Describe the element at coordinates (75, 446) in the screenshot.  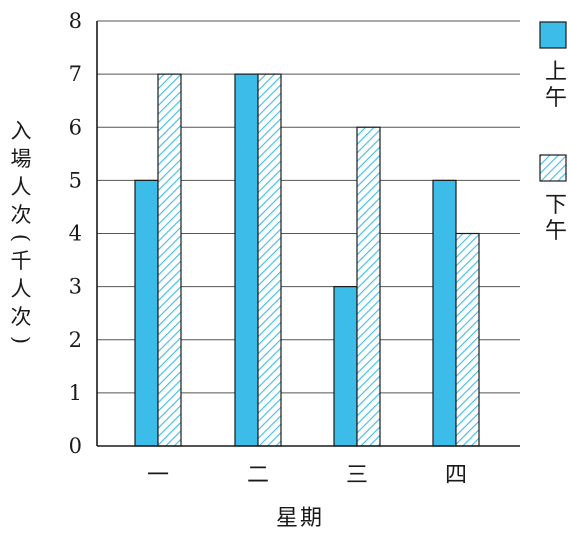
I see `y-tick-label: 0` at that location.